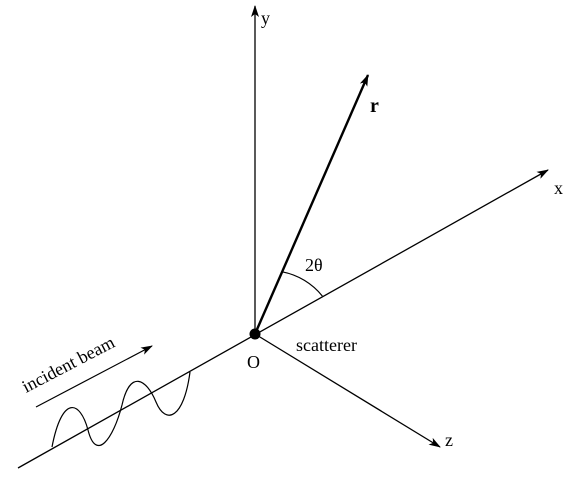 This screenshot has height=480, width=573. Describe the element at coordinates (265, 18) in the screenshot. I see `y-axis-label: y` at that location.